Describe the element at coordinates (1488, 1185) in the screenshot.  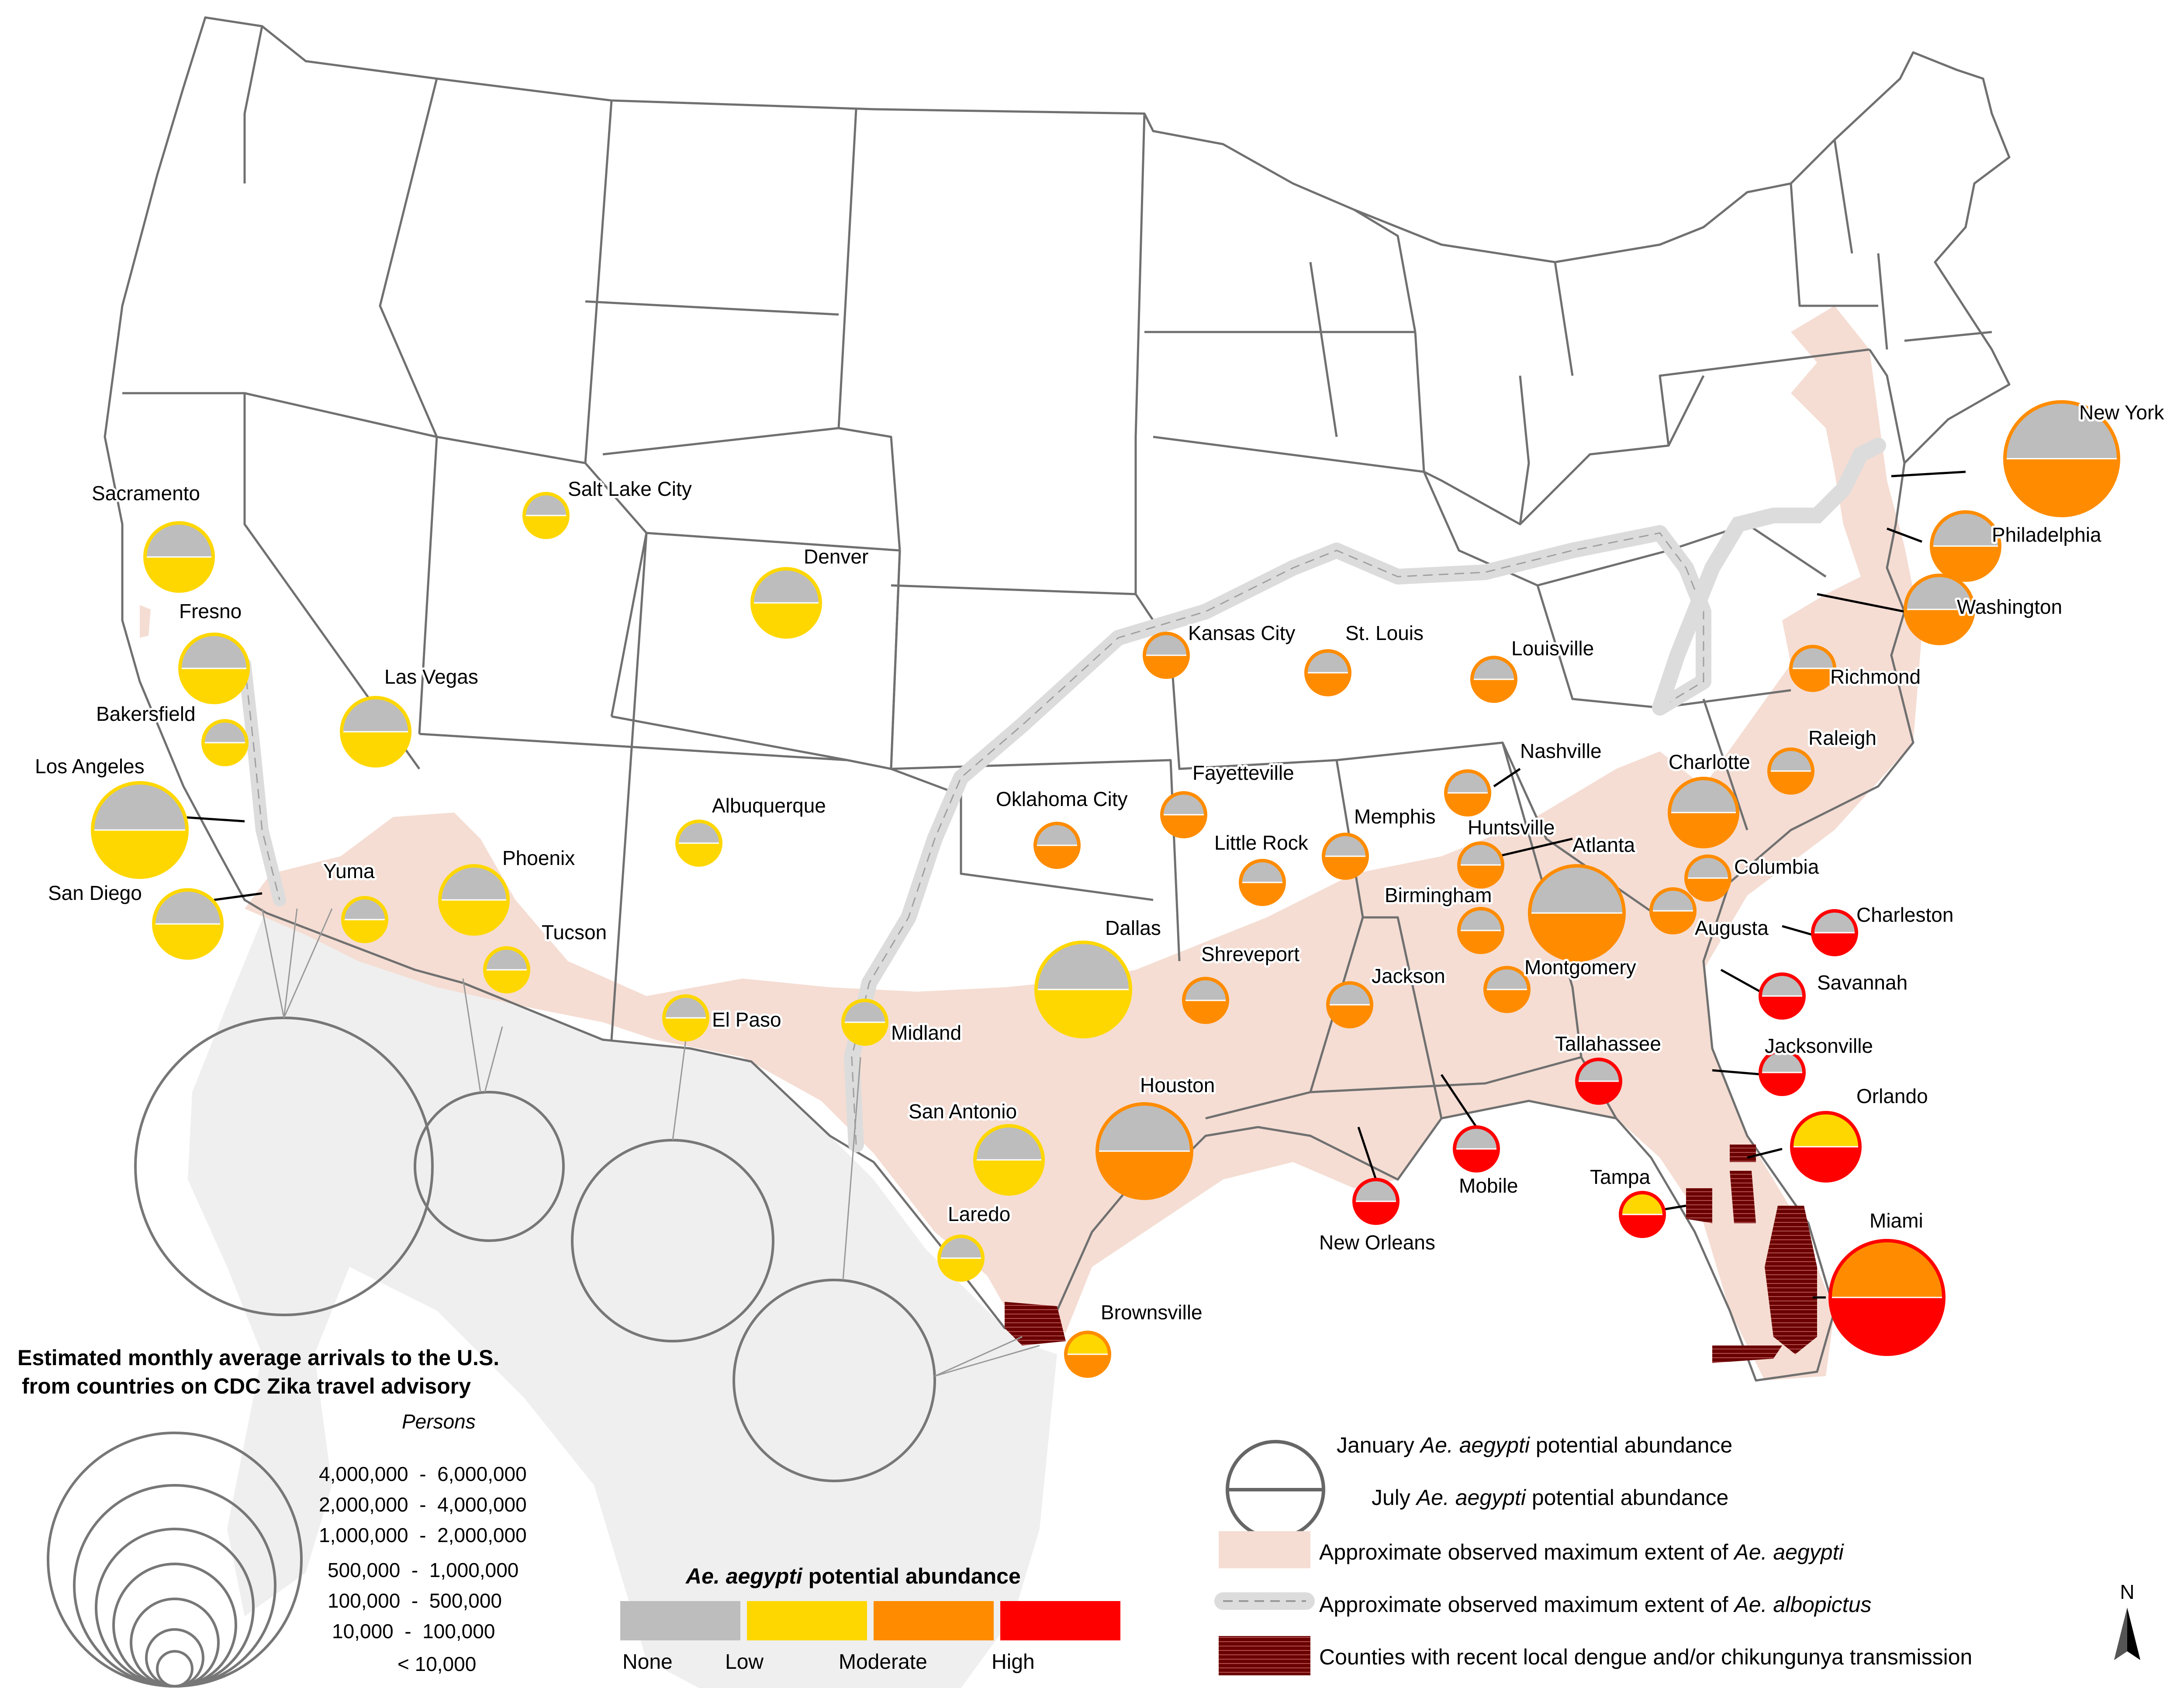
I see `city-label-halo: Mobile` at that location.